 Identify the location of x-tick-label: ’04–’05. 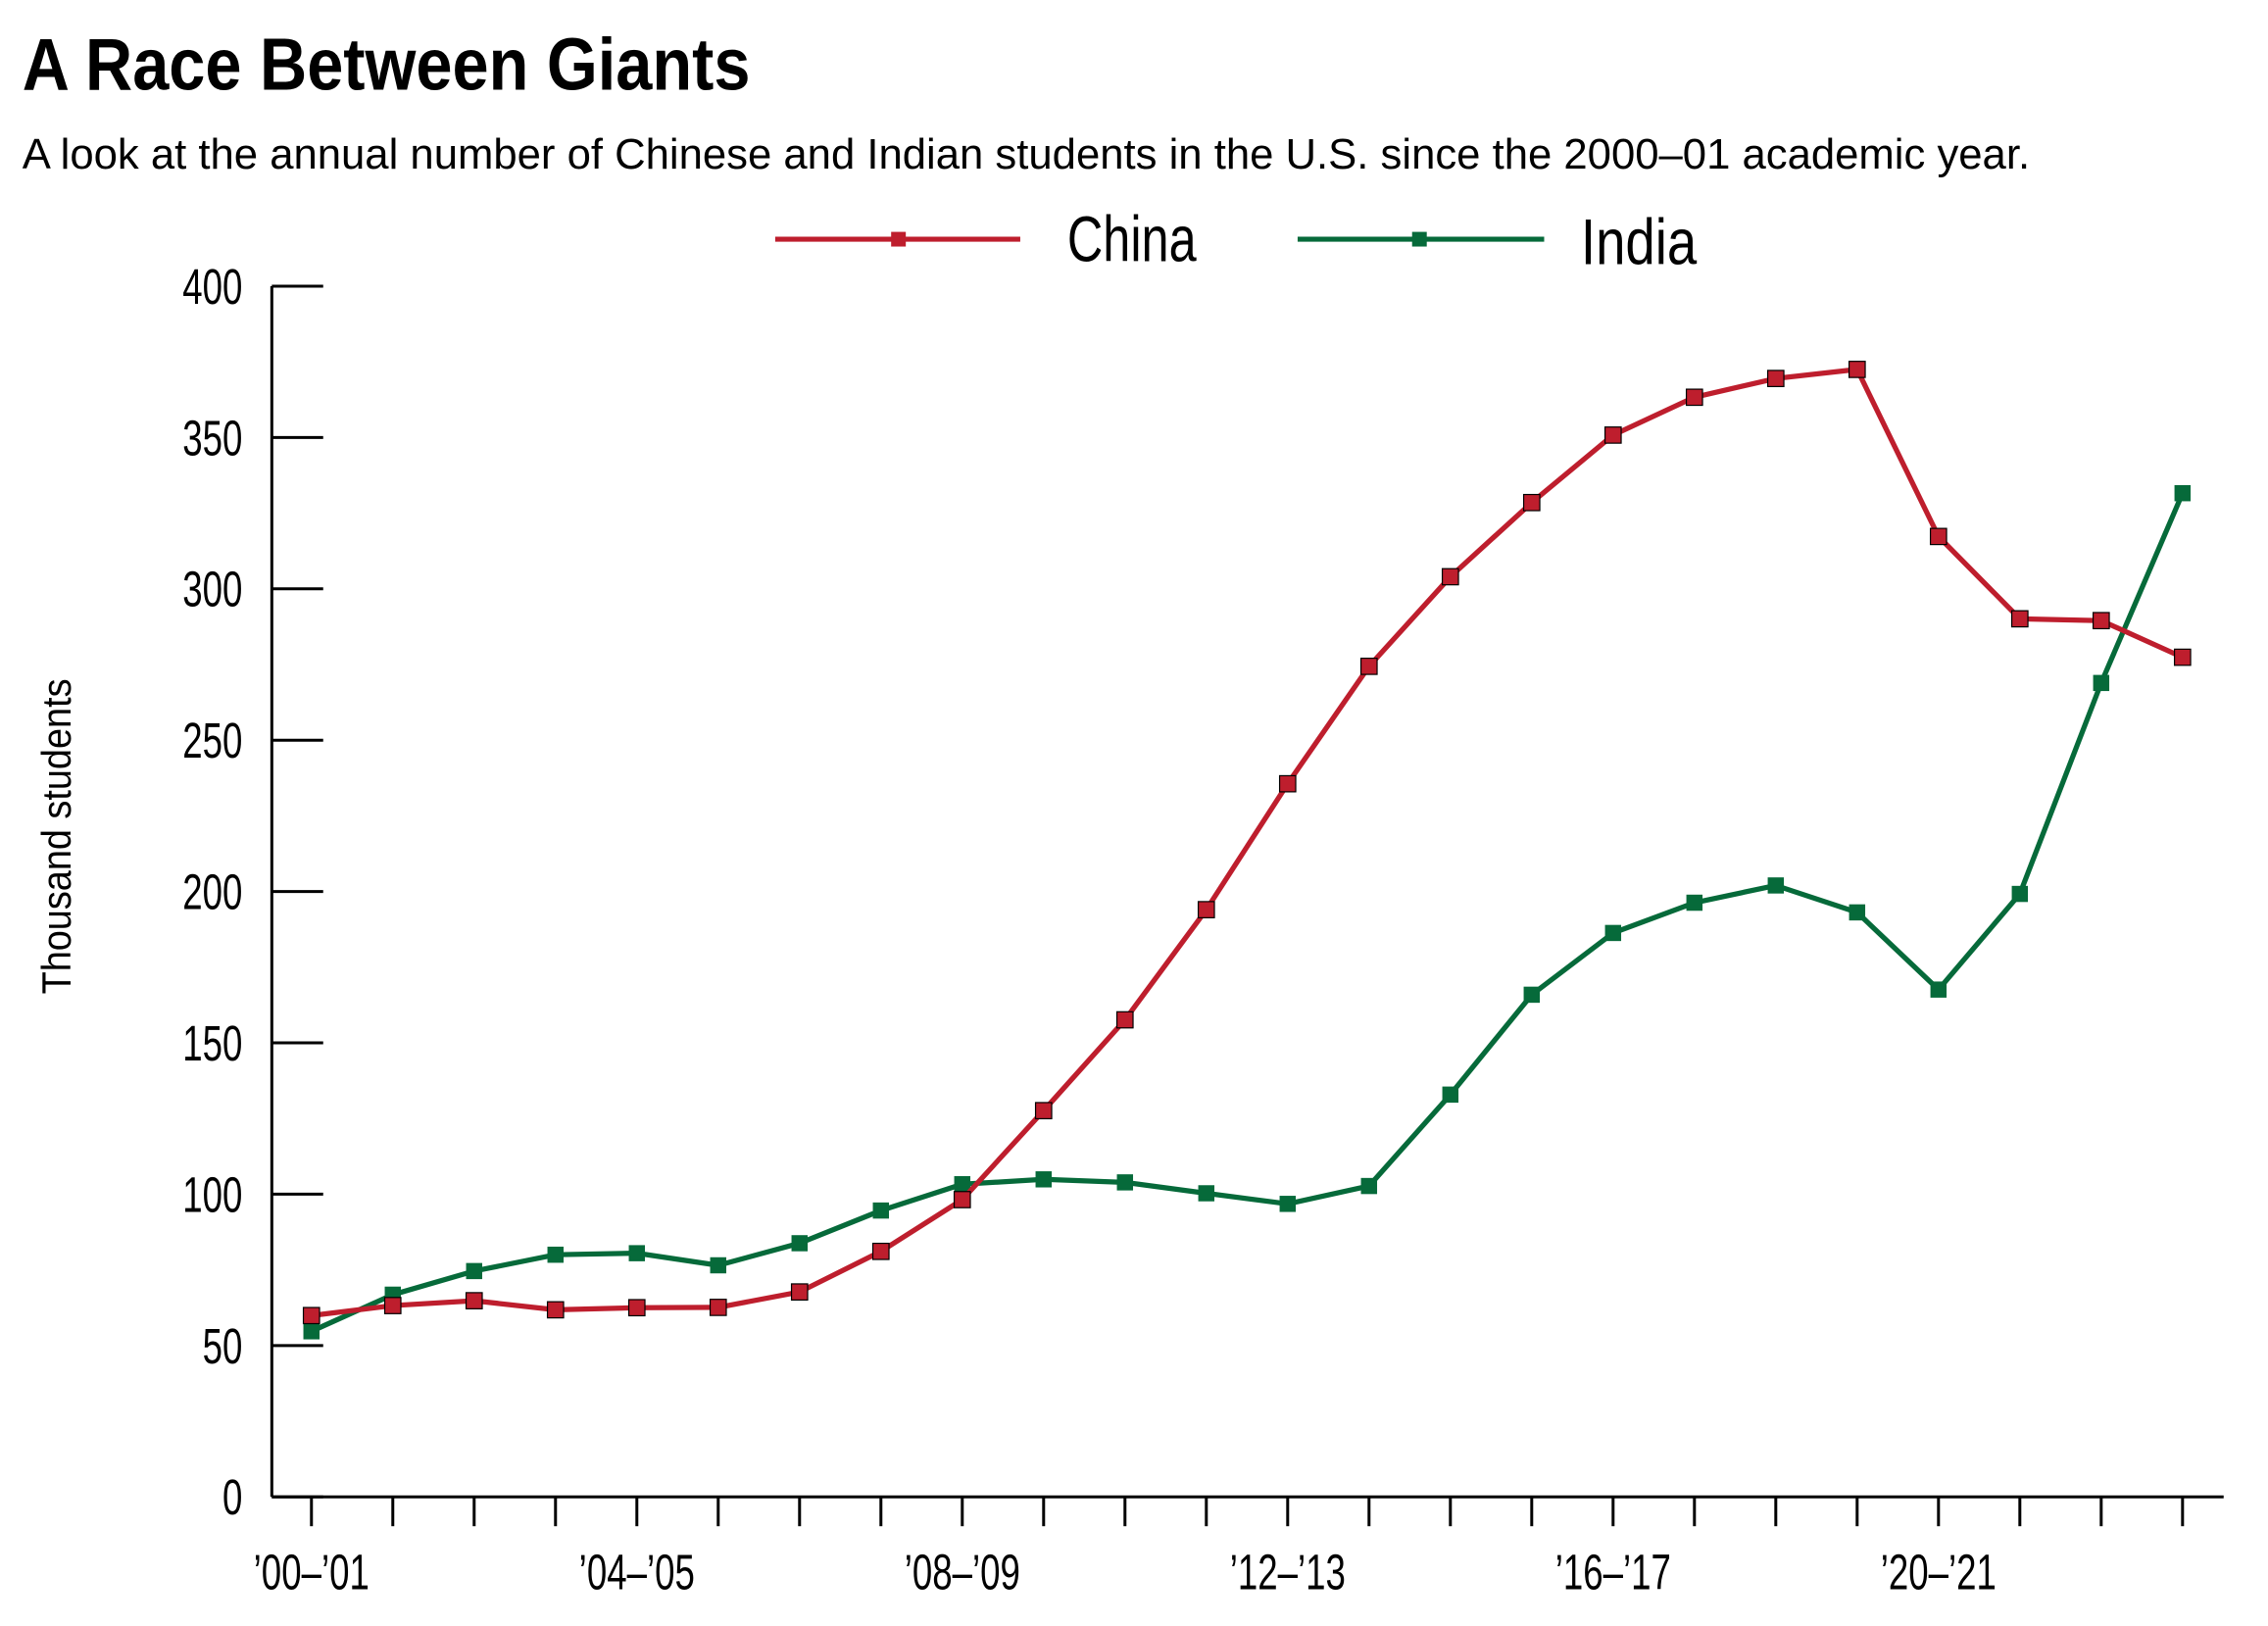
(637, 1573).